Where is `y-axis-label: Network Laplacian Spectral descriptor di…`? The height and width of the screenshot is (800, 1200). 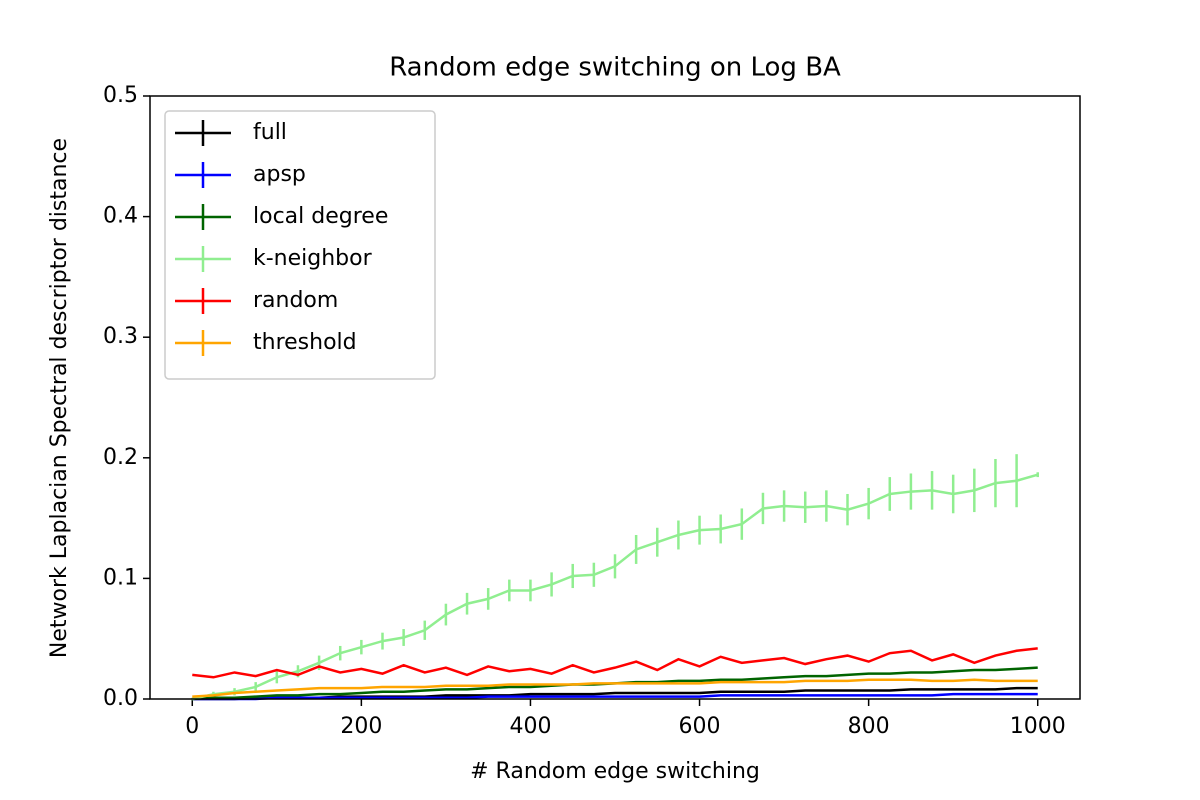 y-axis-label: Network Laplacian Spectral descriptor di… is located at coordinates (59, 398).